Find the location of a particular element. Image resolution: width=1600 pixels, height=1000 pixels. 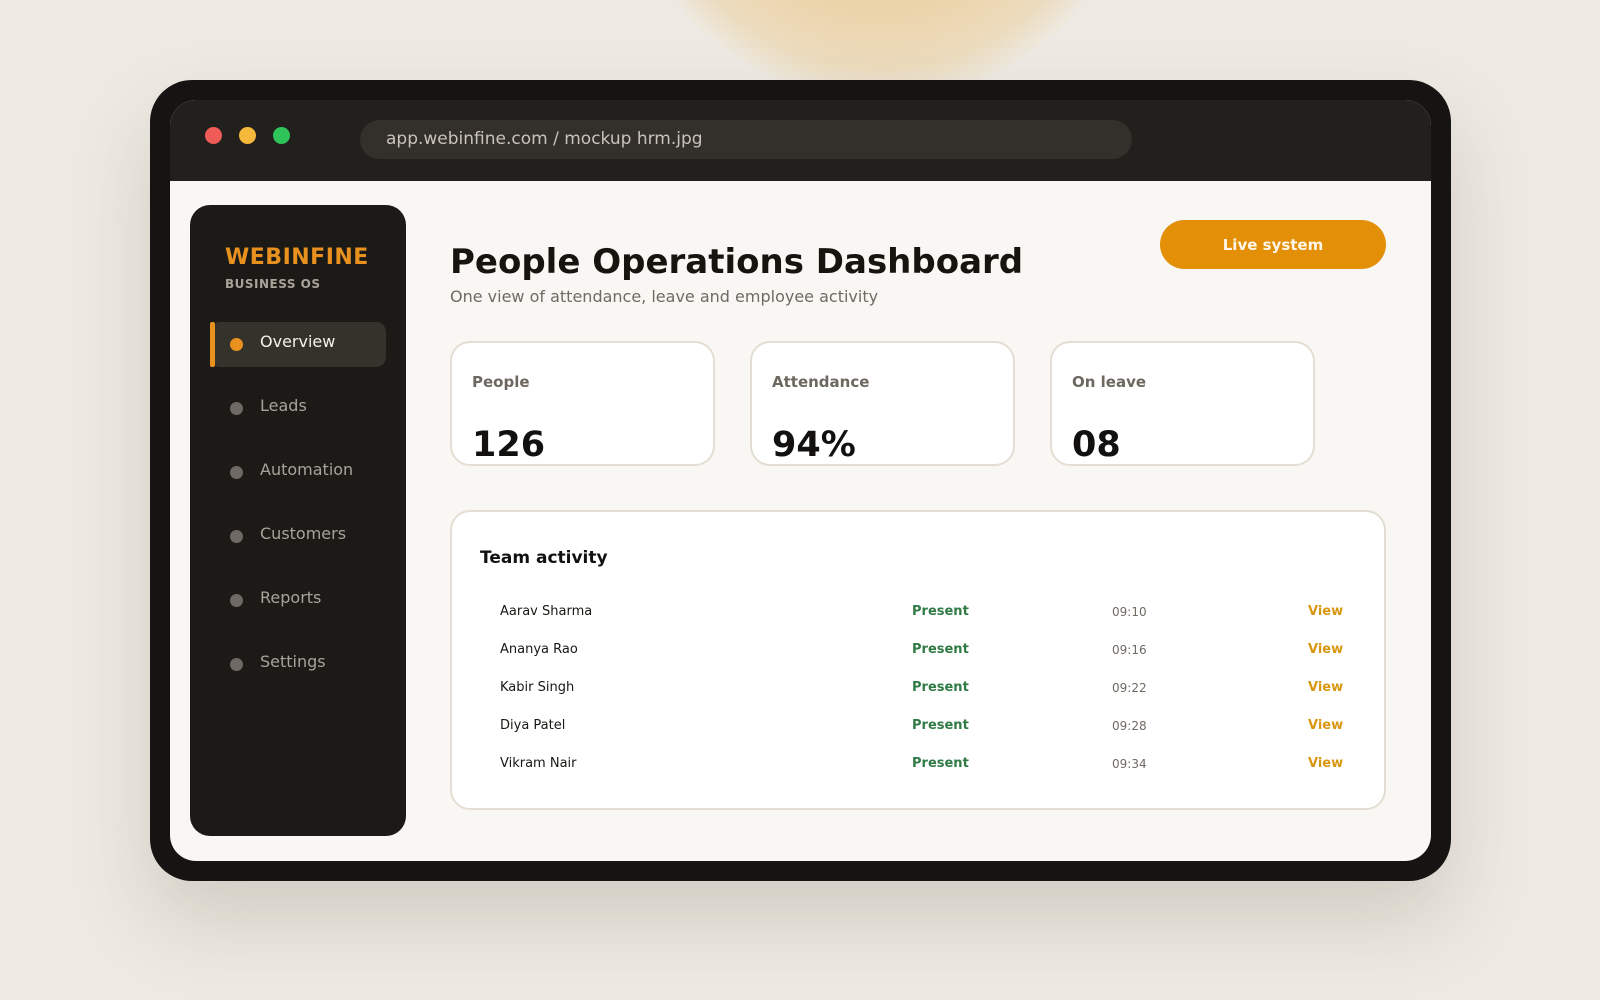

stat-value: 126 is located at coordinates (509, 445).